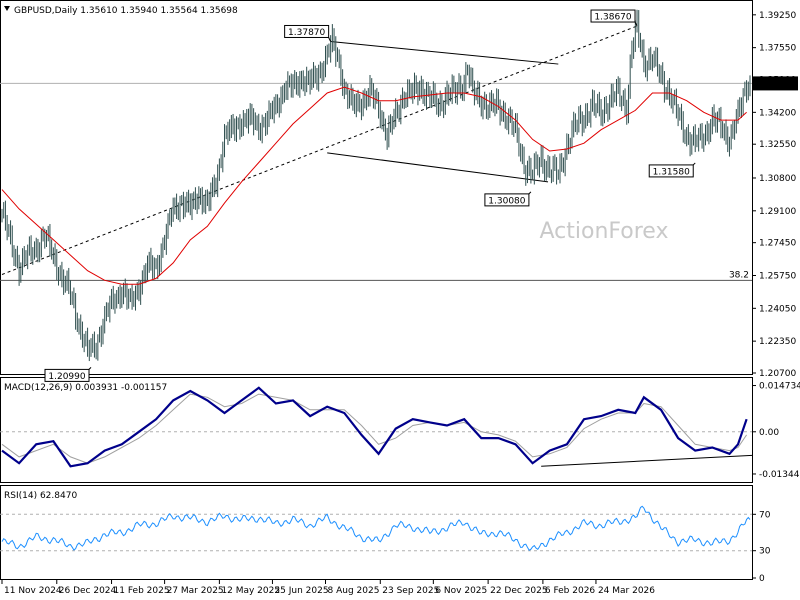 This screenshot has width=800, height=600. I want to click on rsi-panel-frame, so click(376, 532).